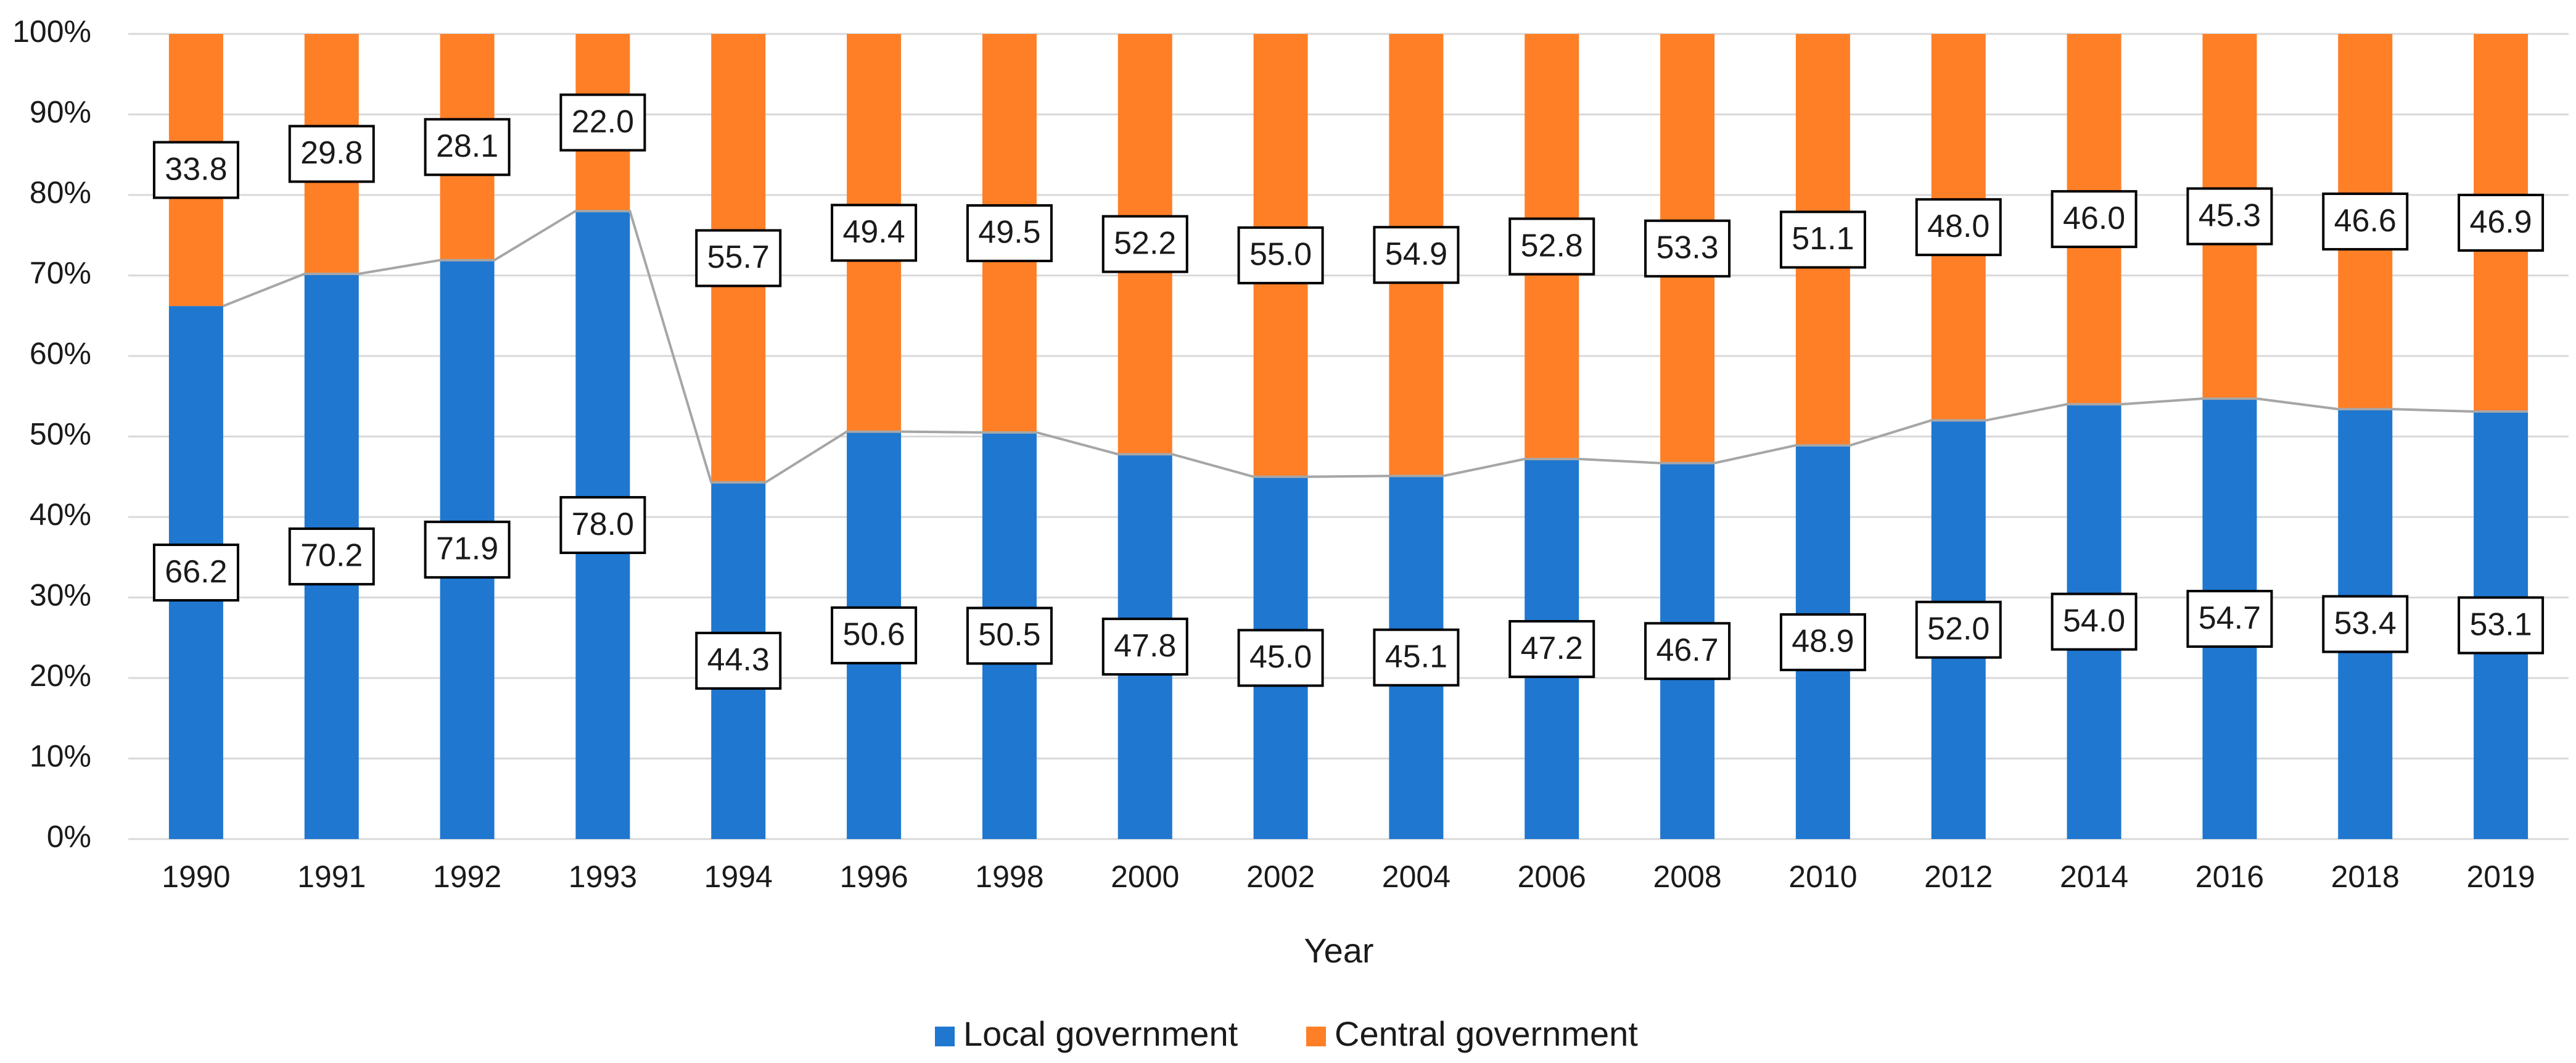 Image resolution: width=2576 pixels, height=1063 pixels. What do you see at coordinates (1338, 950) in the screenshot?
I see `x-axis-title: Year` at bounding box center [1338, 950].